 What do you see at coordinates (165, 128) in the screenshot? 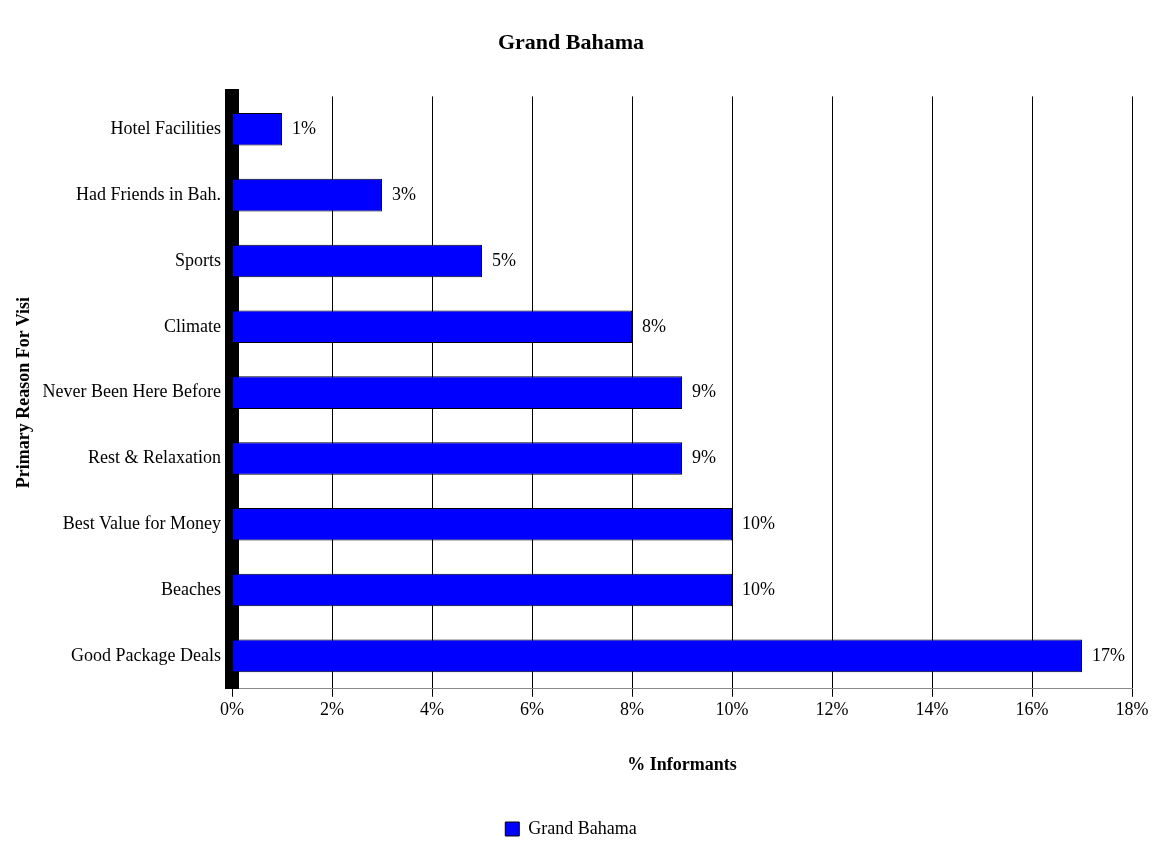
I see `y-tick-label: Hotel Facilities` at bounding box center [165, 128].